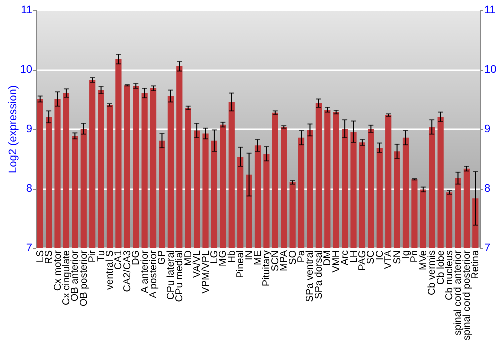 The height and width of the screenshot is (350, 500). I want to click on x-tick-label: RS, so click(50, 257).